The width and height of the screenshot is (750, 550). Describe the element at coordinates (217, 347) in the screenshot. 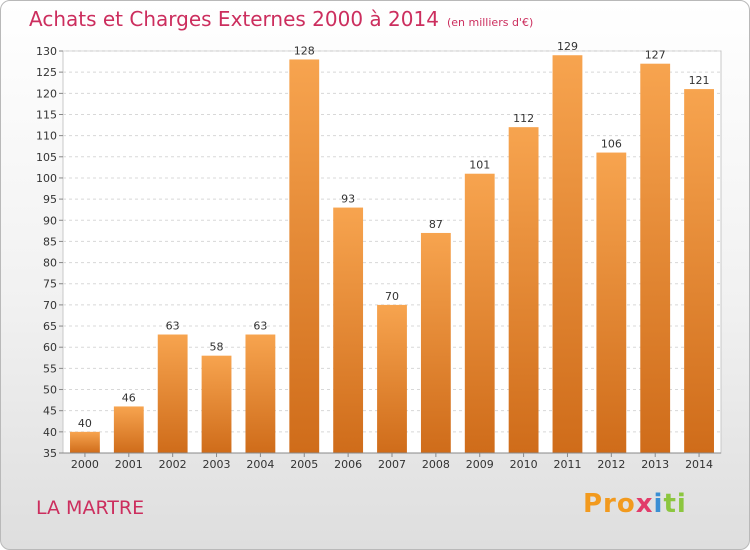

I see `data-label: 58` at that location.